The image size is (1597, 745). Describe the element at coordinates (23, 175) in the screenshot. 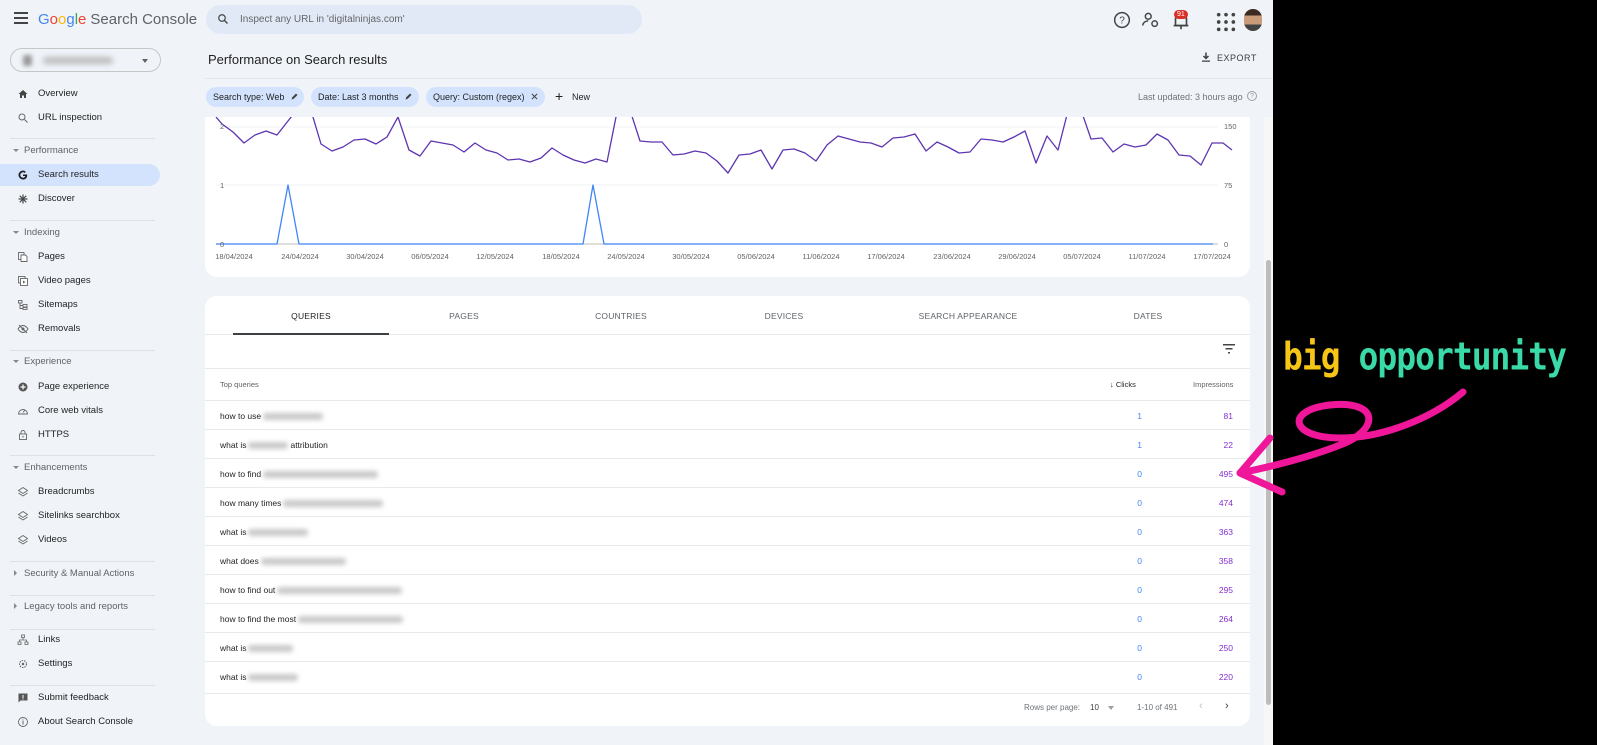

I see `google-g-icon` at that location.